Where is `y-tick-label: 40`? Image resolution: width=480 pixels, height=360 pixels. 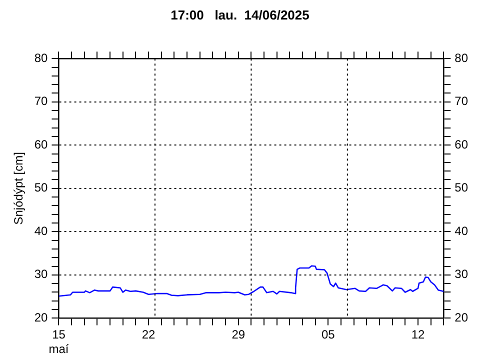
y-tick-label: 40 is located at coordinates (41, 231).